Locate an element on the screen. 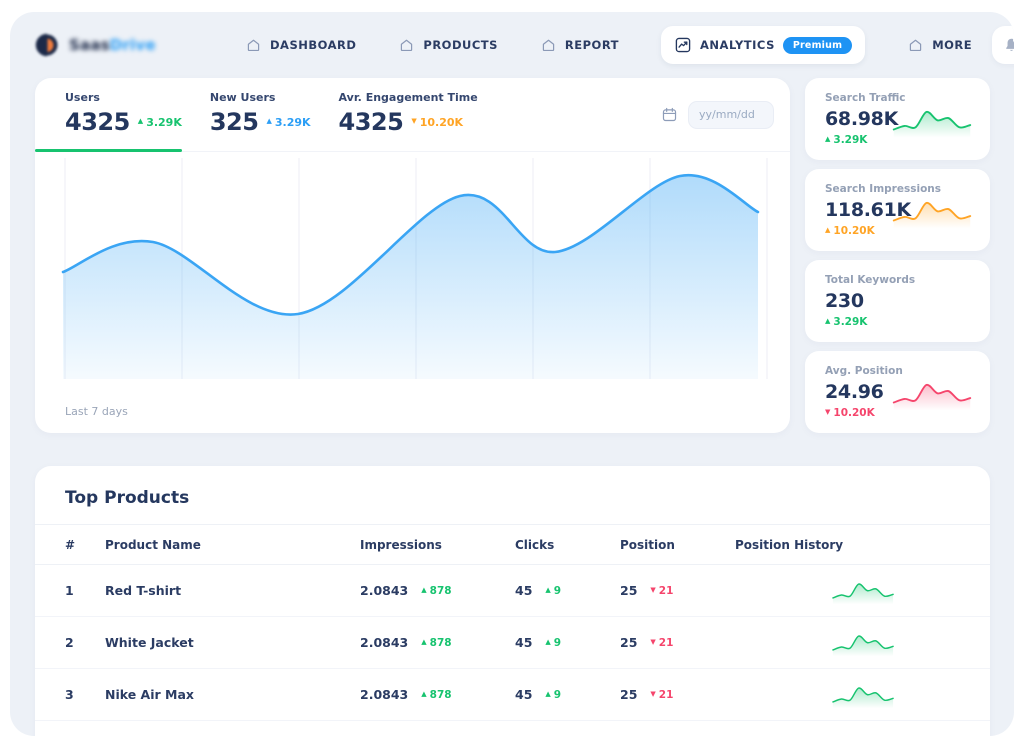 The image size is (1024, 736). table-row: 2 White Jacket 2.0843 ▲ 878 45 ▲ 9 25 ▼ 21 is located at coordinates (512, 643).